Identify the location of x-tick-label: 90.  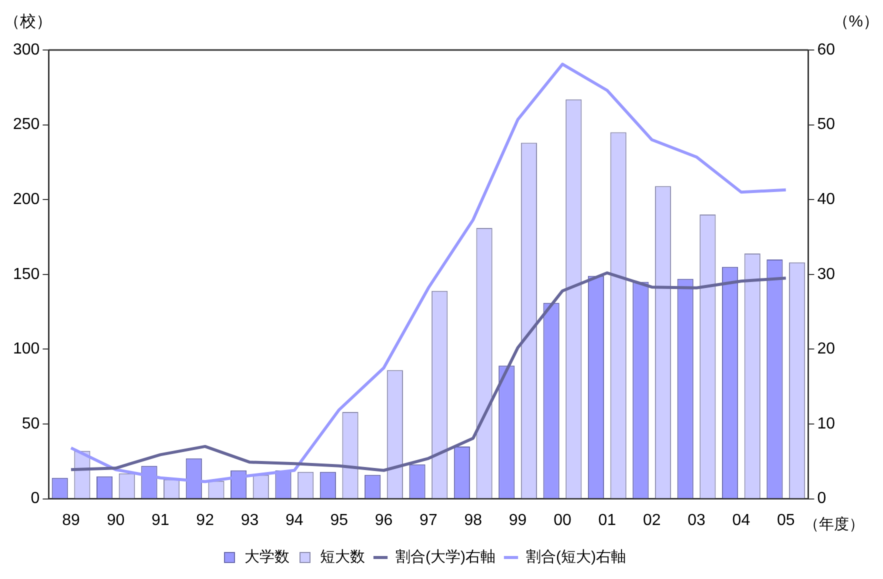
(115, 520).